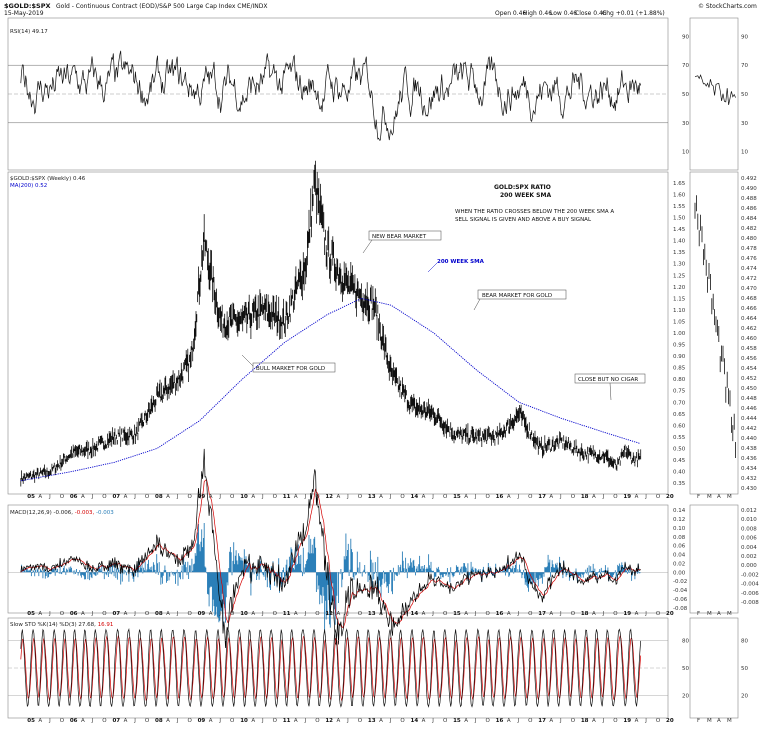 The image size is (765, 740). Describe the element at coordinates (74, 614) in the screenshot. I see `x-axis-year: 06` at that location.